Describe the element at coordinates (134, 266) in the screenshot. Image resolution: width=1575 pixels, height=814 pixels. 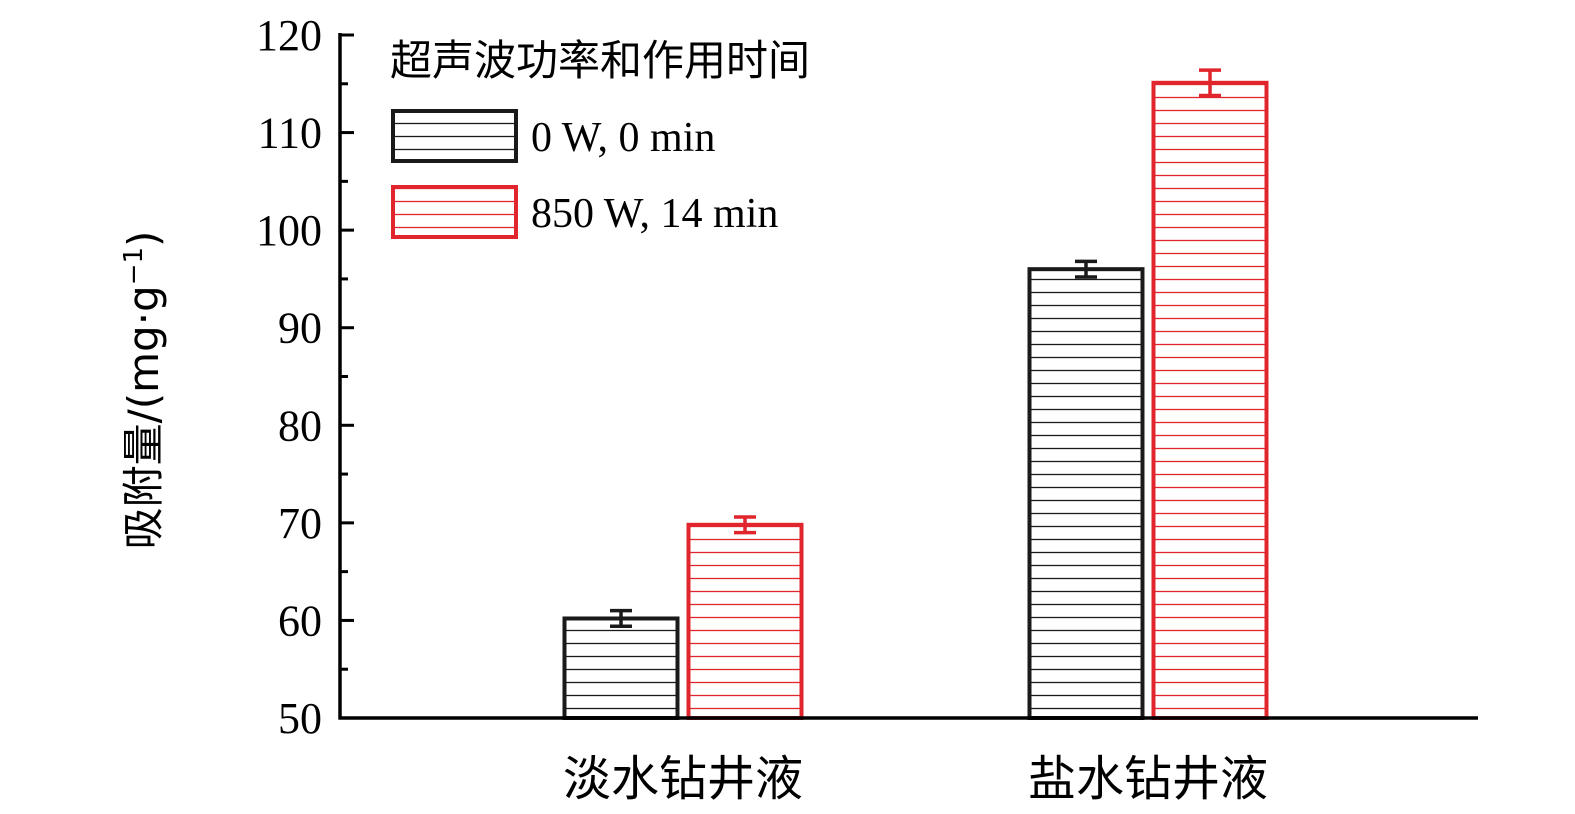
I see `y-axis-label-superscript: −1` at that location.